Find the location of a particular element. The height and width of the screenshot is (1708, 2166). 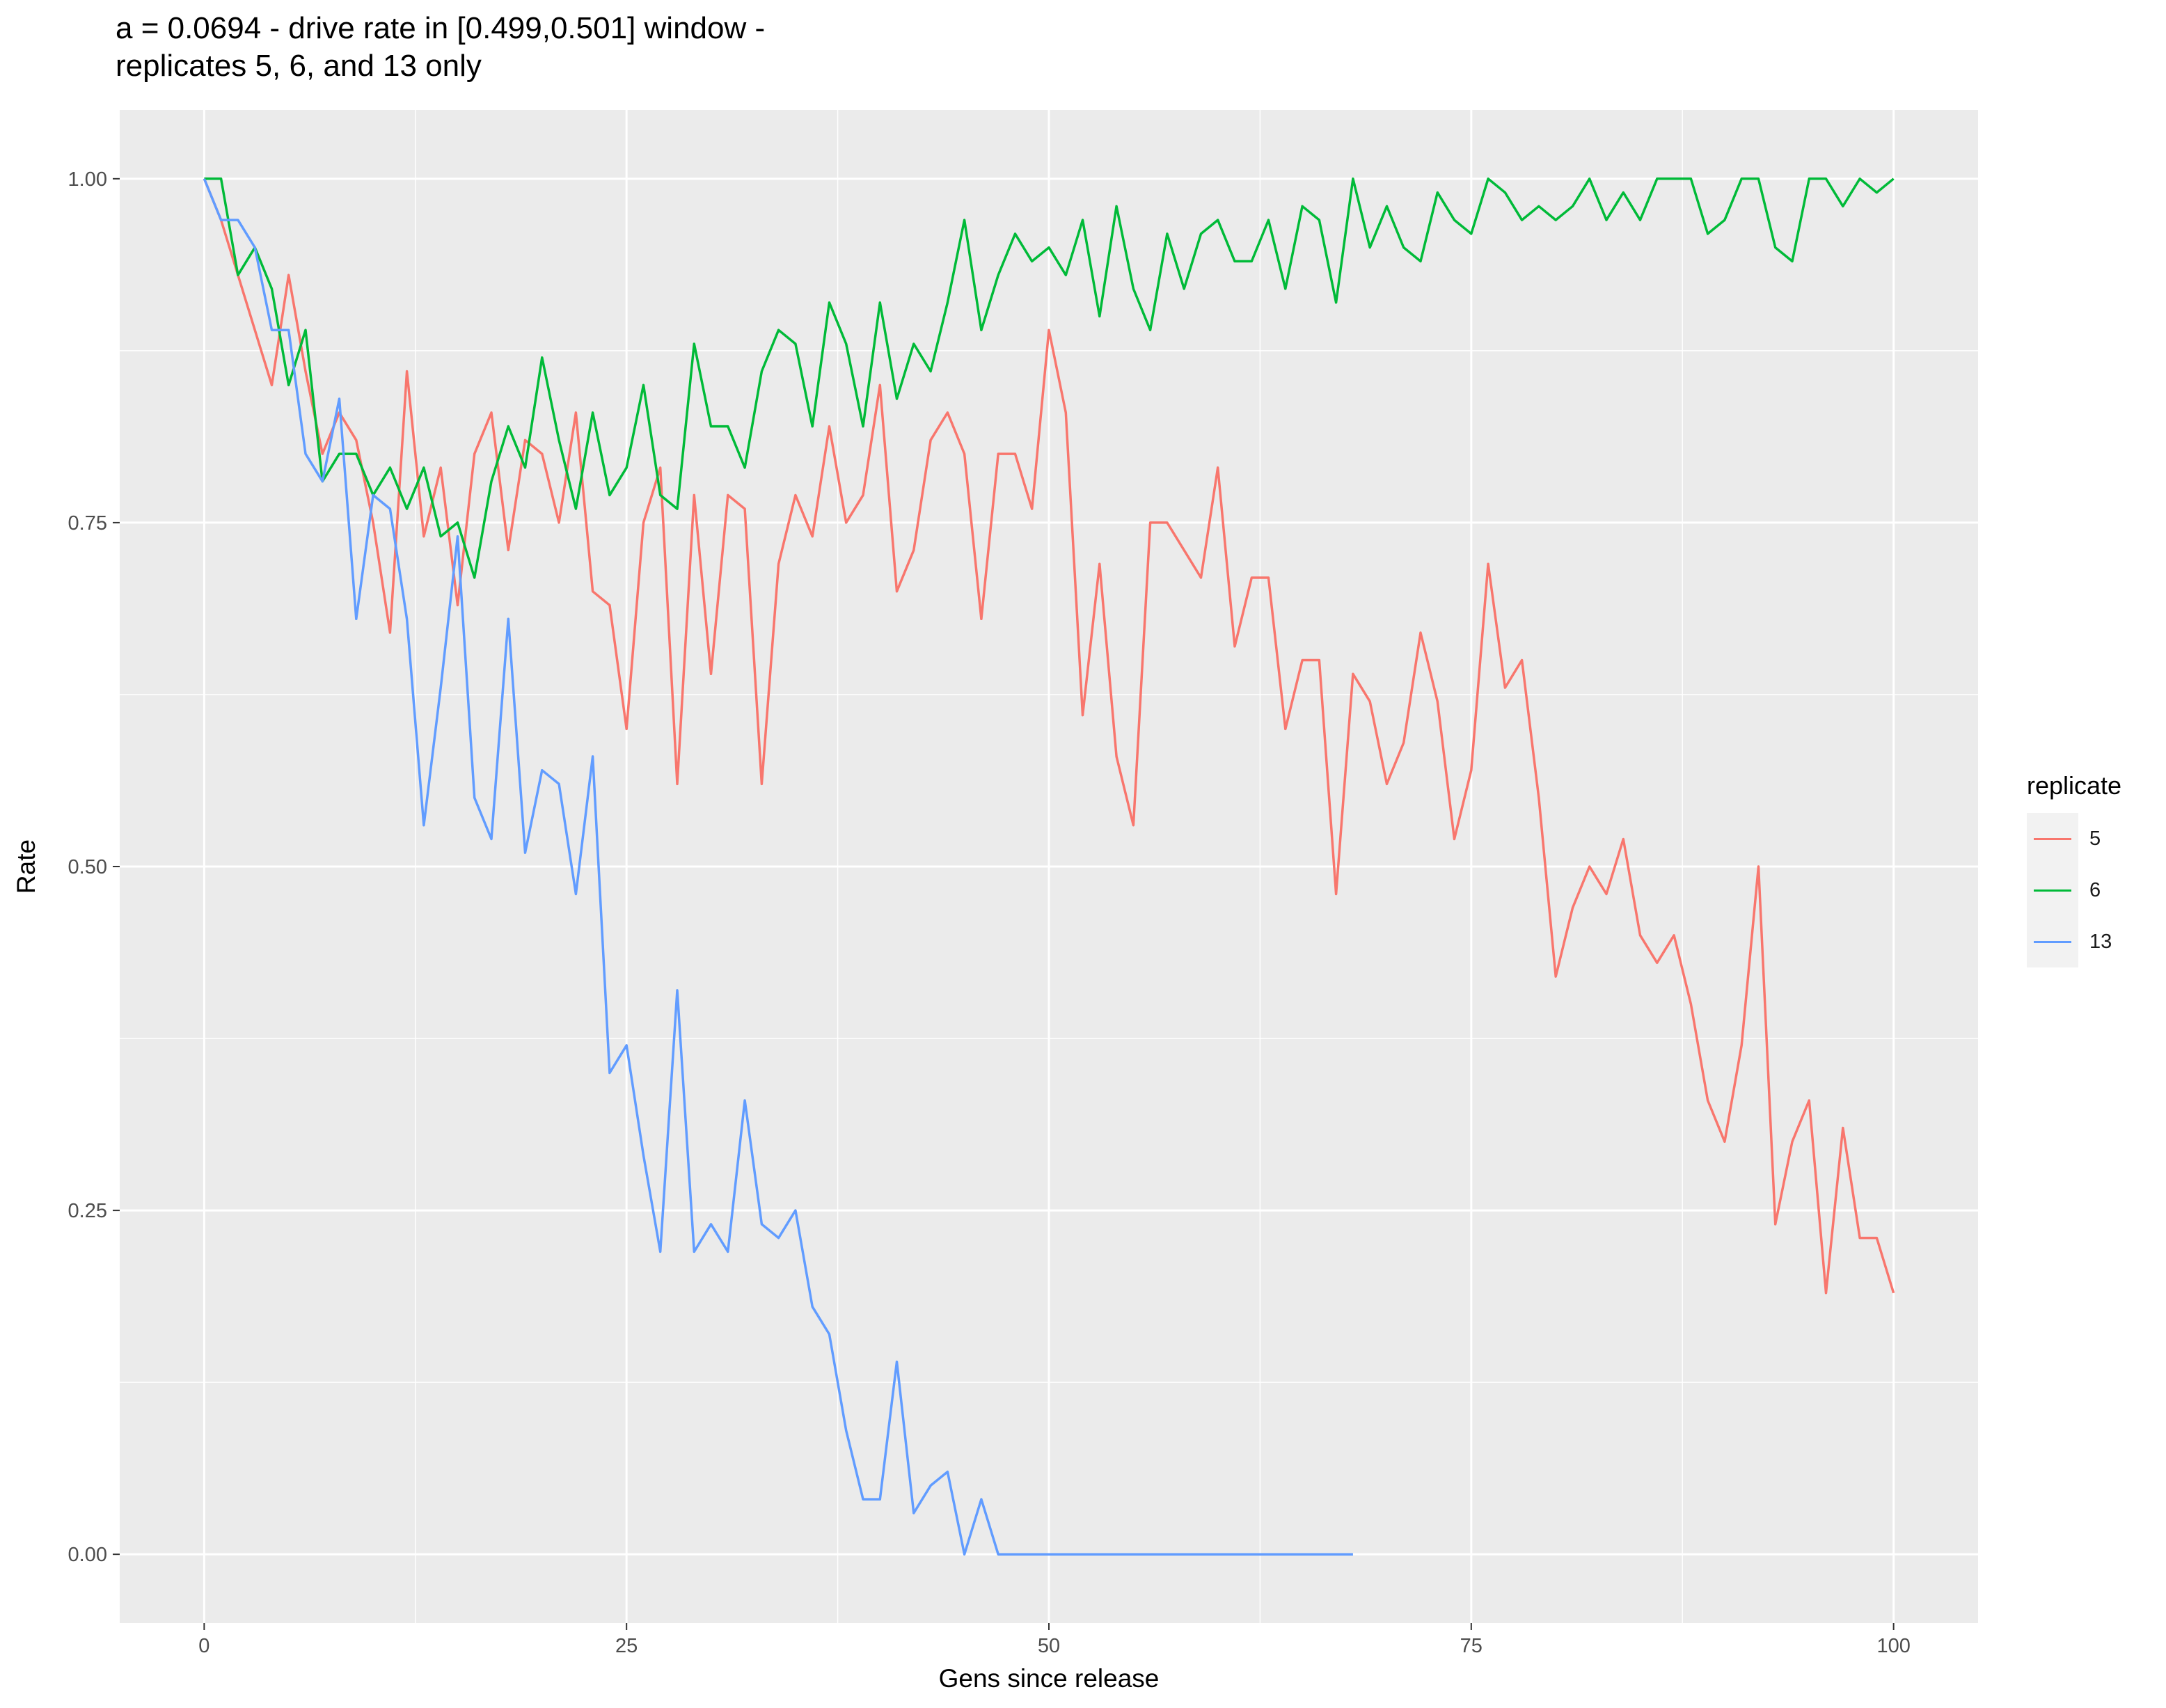

legend-label: 13 is located at coordinates (2100, 941).